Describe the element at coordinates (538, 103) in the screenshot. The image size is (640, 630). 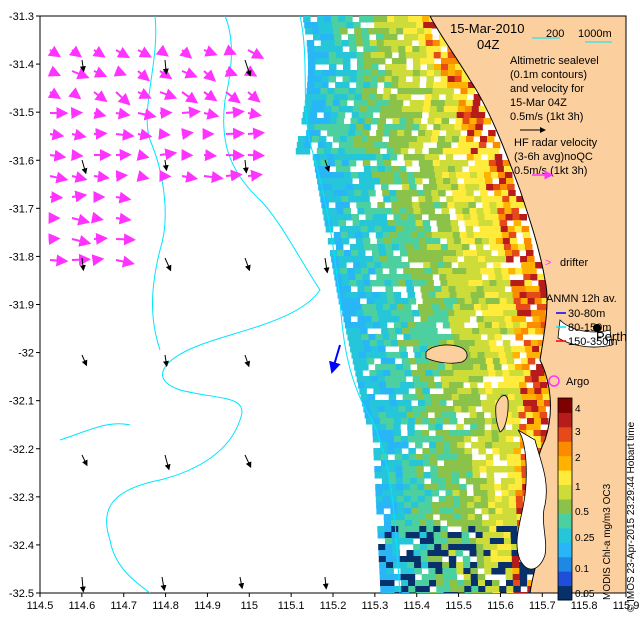
I see `altimetric-legend-4: 15-Mar 04Z` at that location.